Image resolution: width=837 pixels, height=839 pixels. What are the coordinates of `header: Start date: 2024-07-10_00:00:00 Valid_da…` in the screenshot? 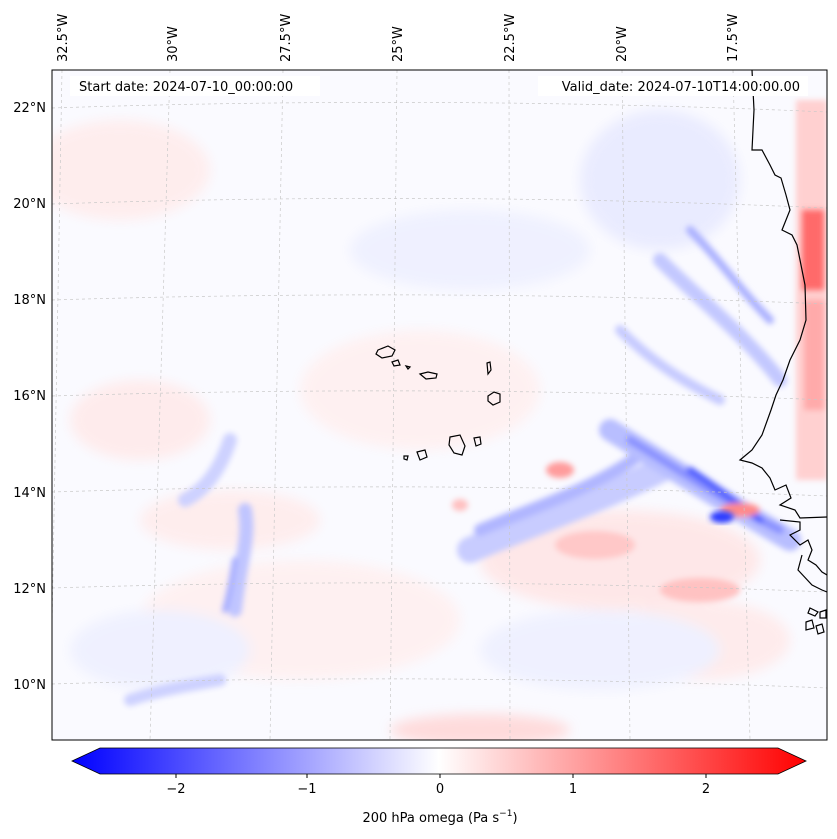 It's located at (439, 86).